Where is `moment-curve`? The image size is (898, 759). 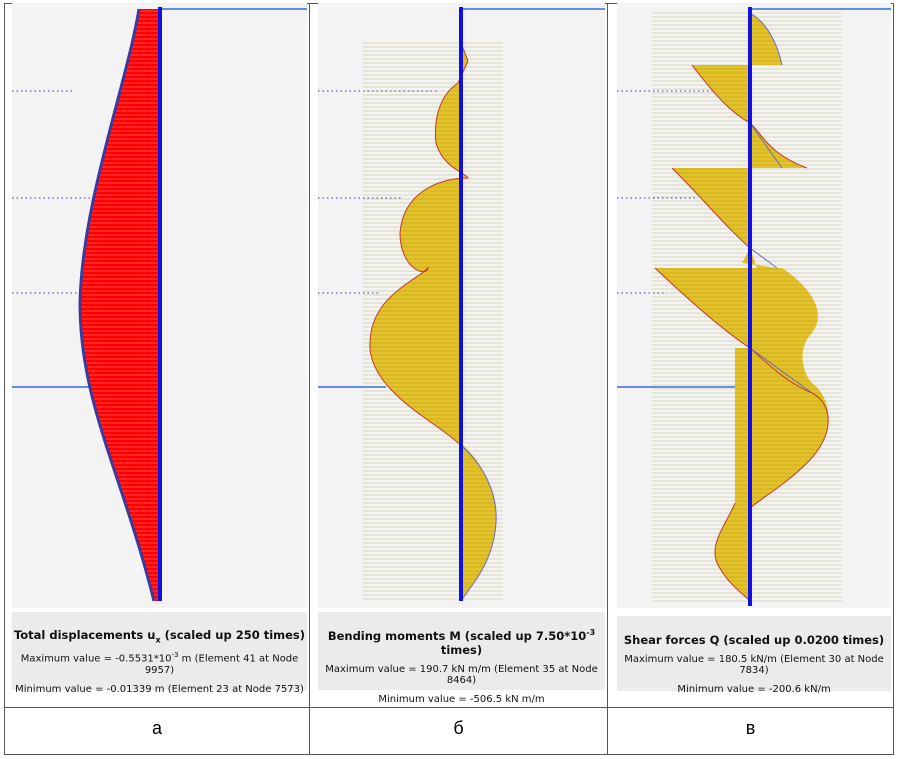 moment-curve is located at coordinates (419, 243).